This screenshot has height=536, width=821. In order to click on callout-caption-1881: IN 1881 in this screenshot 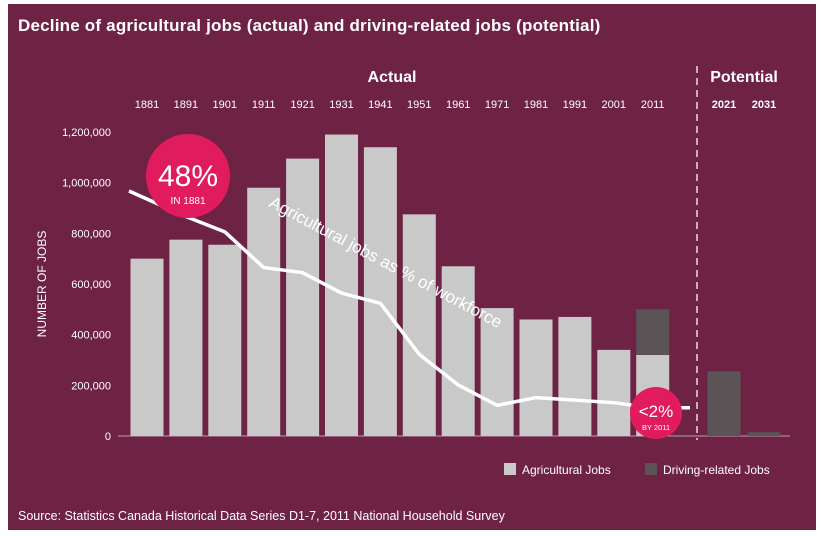, I will do `click(187, 201)`.